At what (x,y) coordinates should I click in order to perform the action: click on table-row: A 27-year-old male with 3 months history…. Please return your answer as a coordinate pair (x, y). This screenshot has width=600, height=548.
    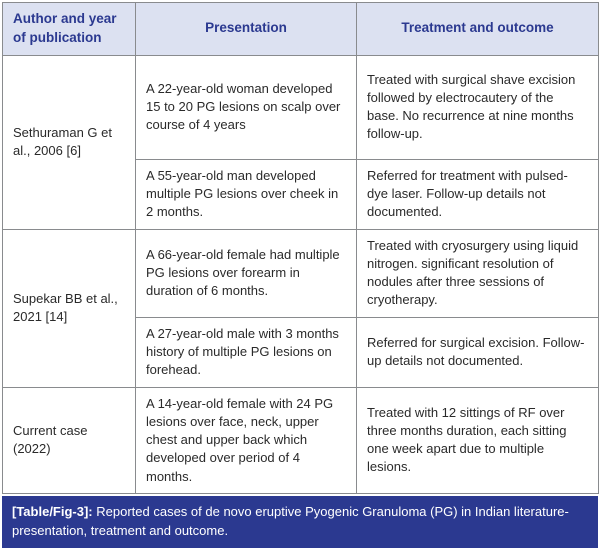
    Looking at the image, I should click on (301, 352).